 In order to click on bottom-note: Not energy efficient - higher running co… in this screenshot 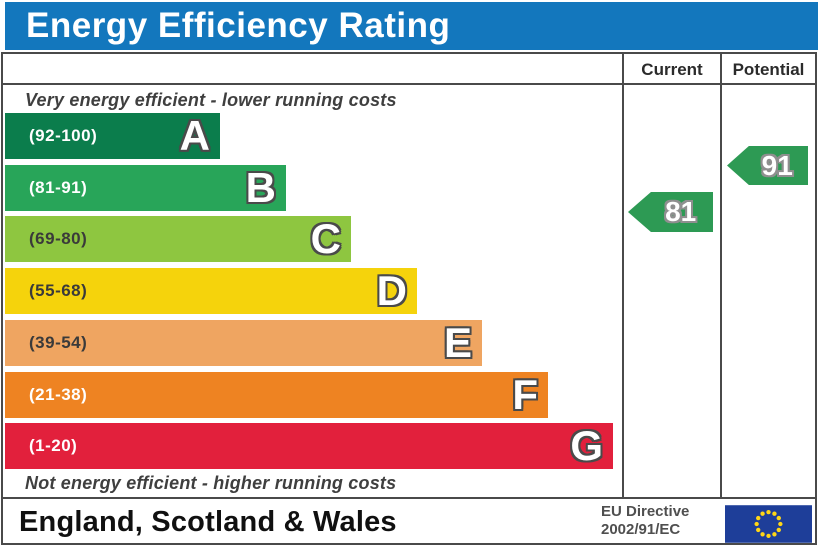, I will do `click(211, 483)`.